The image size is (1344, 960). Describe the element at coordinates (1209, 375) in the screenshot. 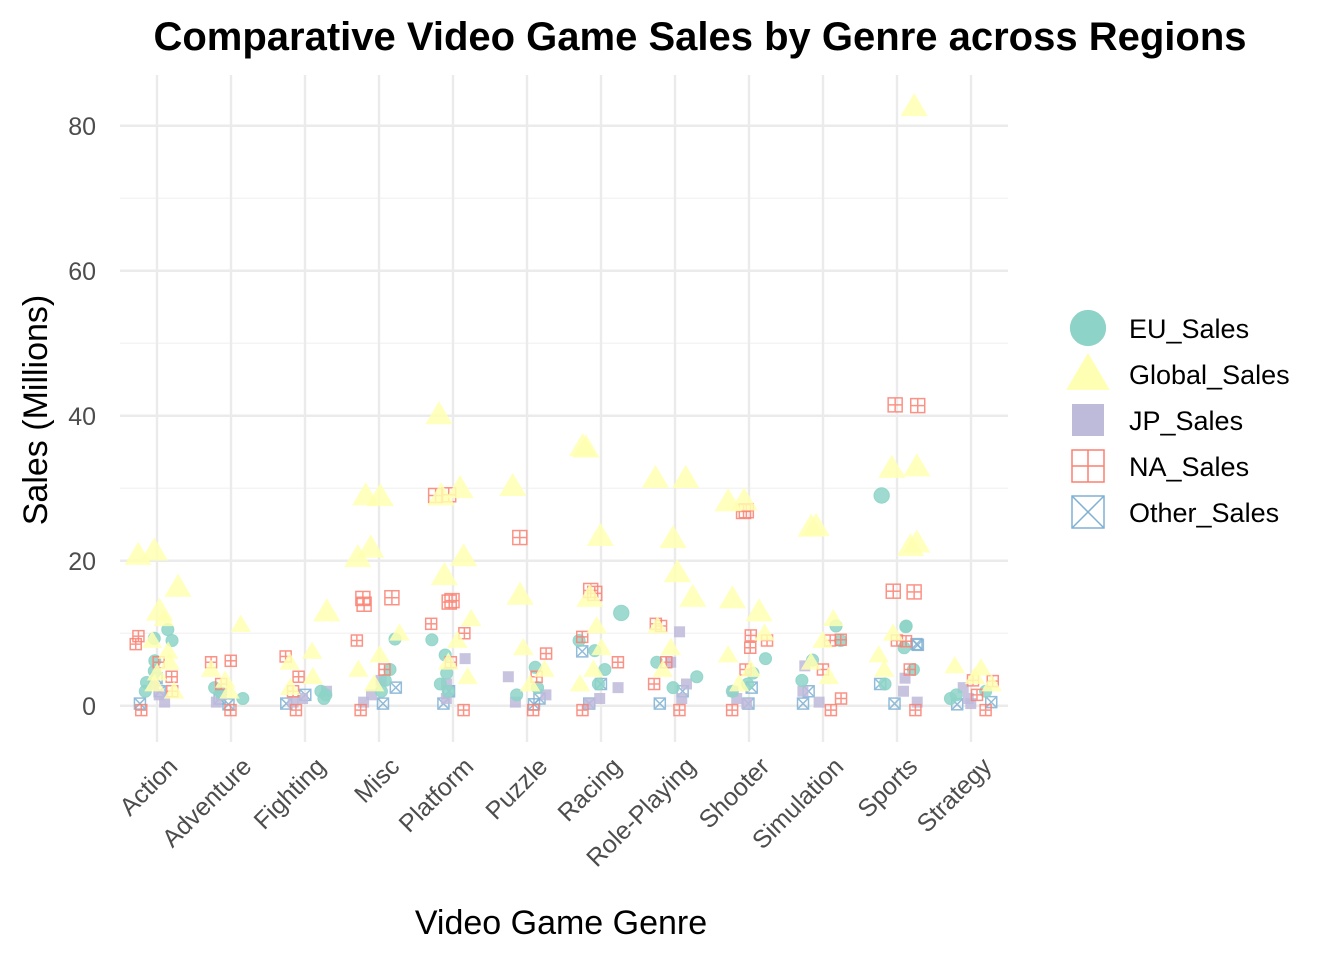

I see `legend-label: Global_Sales` at that location.